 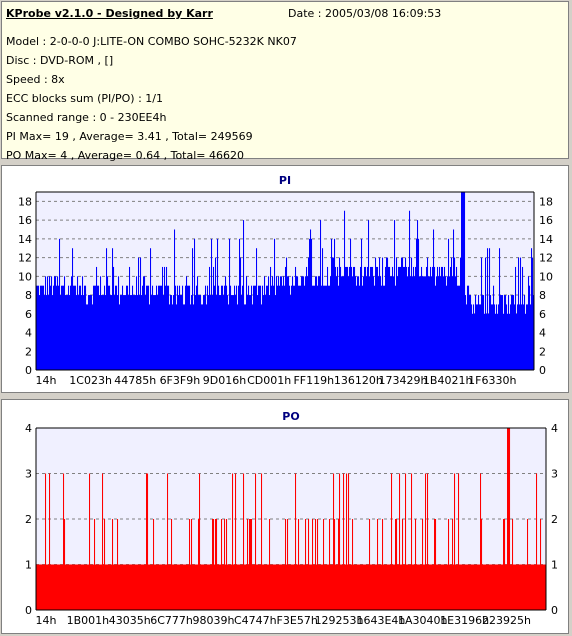 What do you see at coordinates (60, 60) in the screenshot?
I see `disc-line: Disc : DVD-ROM , []` at bounding box center [60, 60].